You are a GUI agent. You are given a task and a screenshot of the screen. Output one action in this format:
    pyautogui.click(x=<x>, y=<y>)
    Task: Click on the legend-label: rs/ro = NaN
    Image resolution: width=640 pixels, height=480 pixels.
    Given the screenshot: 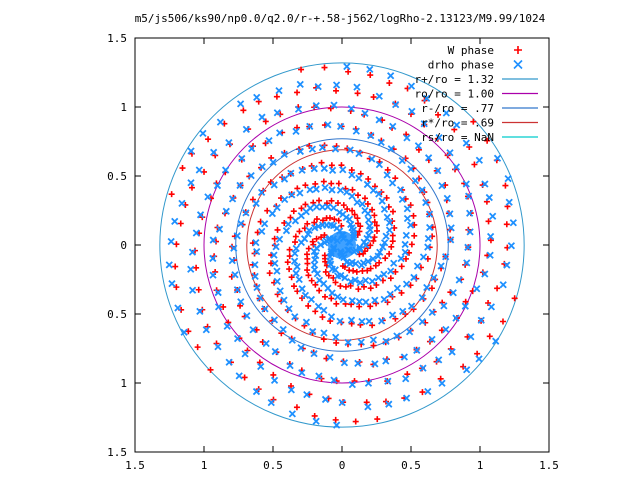 What is the action you would take?
    pyautogui.click(x=457, y=137)
    